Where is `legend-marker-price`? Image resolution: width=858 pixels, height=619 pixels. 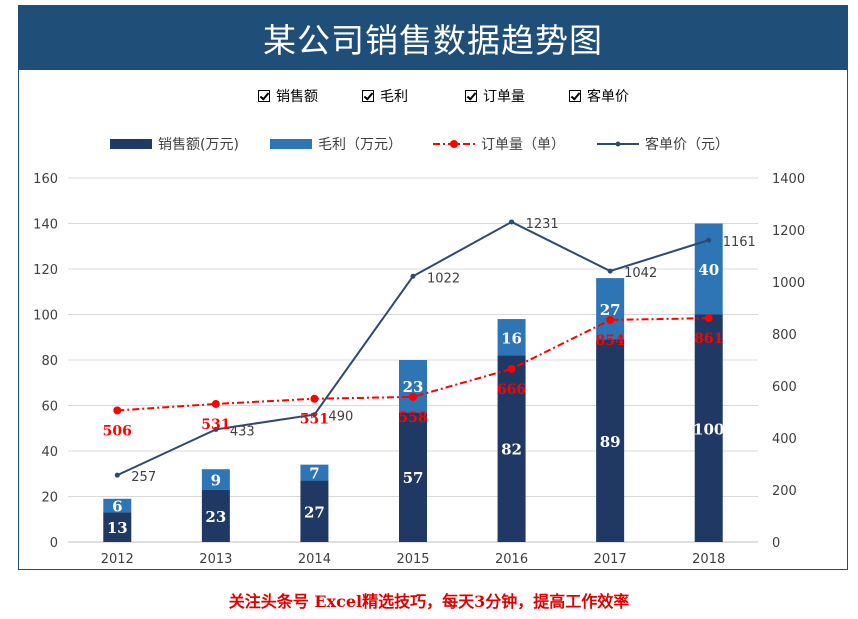 legend-marker-price is located at coordinates (618, 144).